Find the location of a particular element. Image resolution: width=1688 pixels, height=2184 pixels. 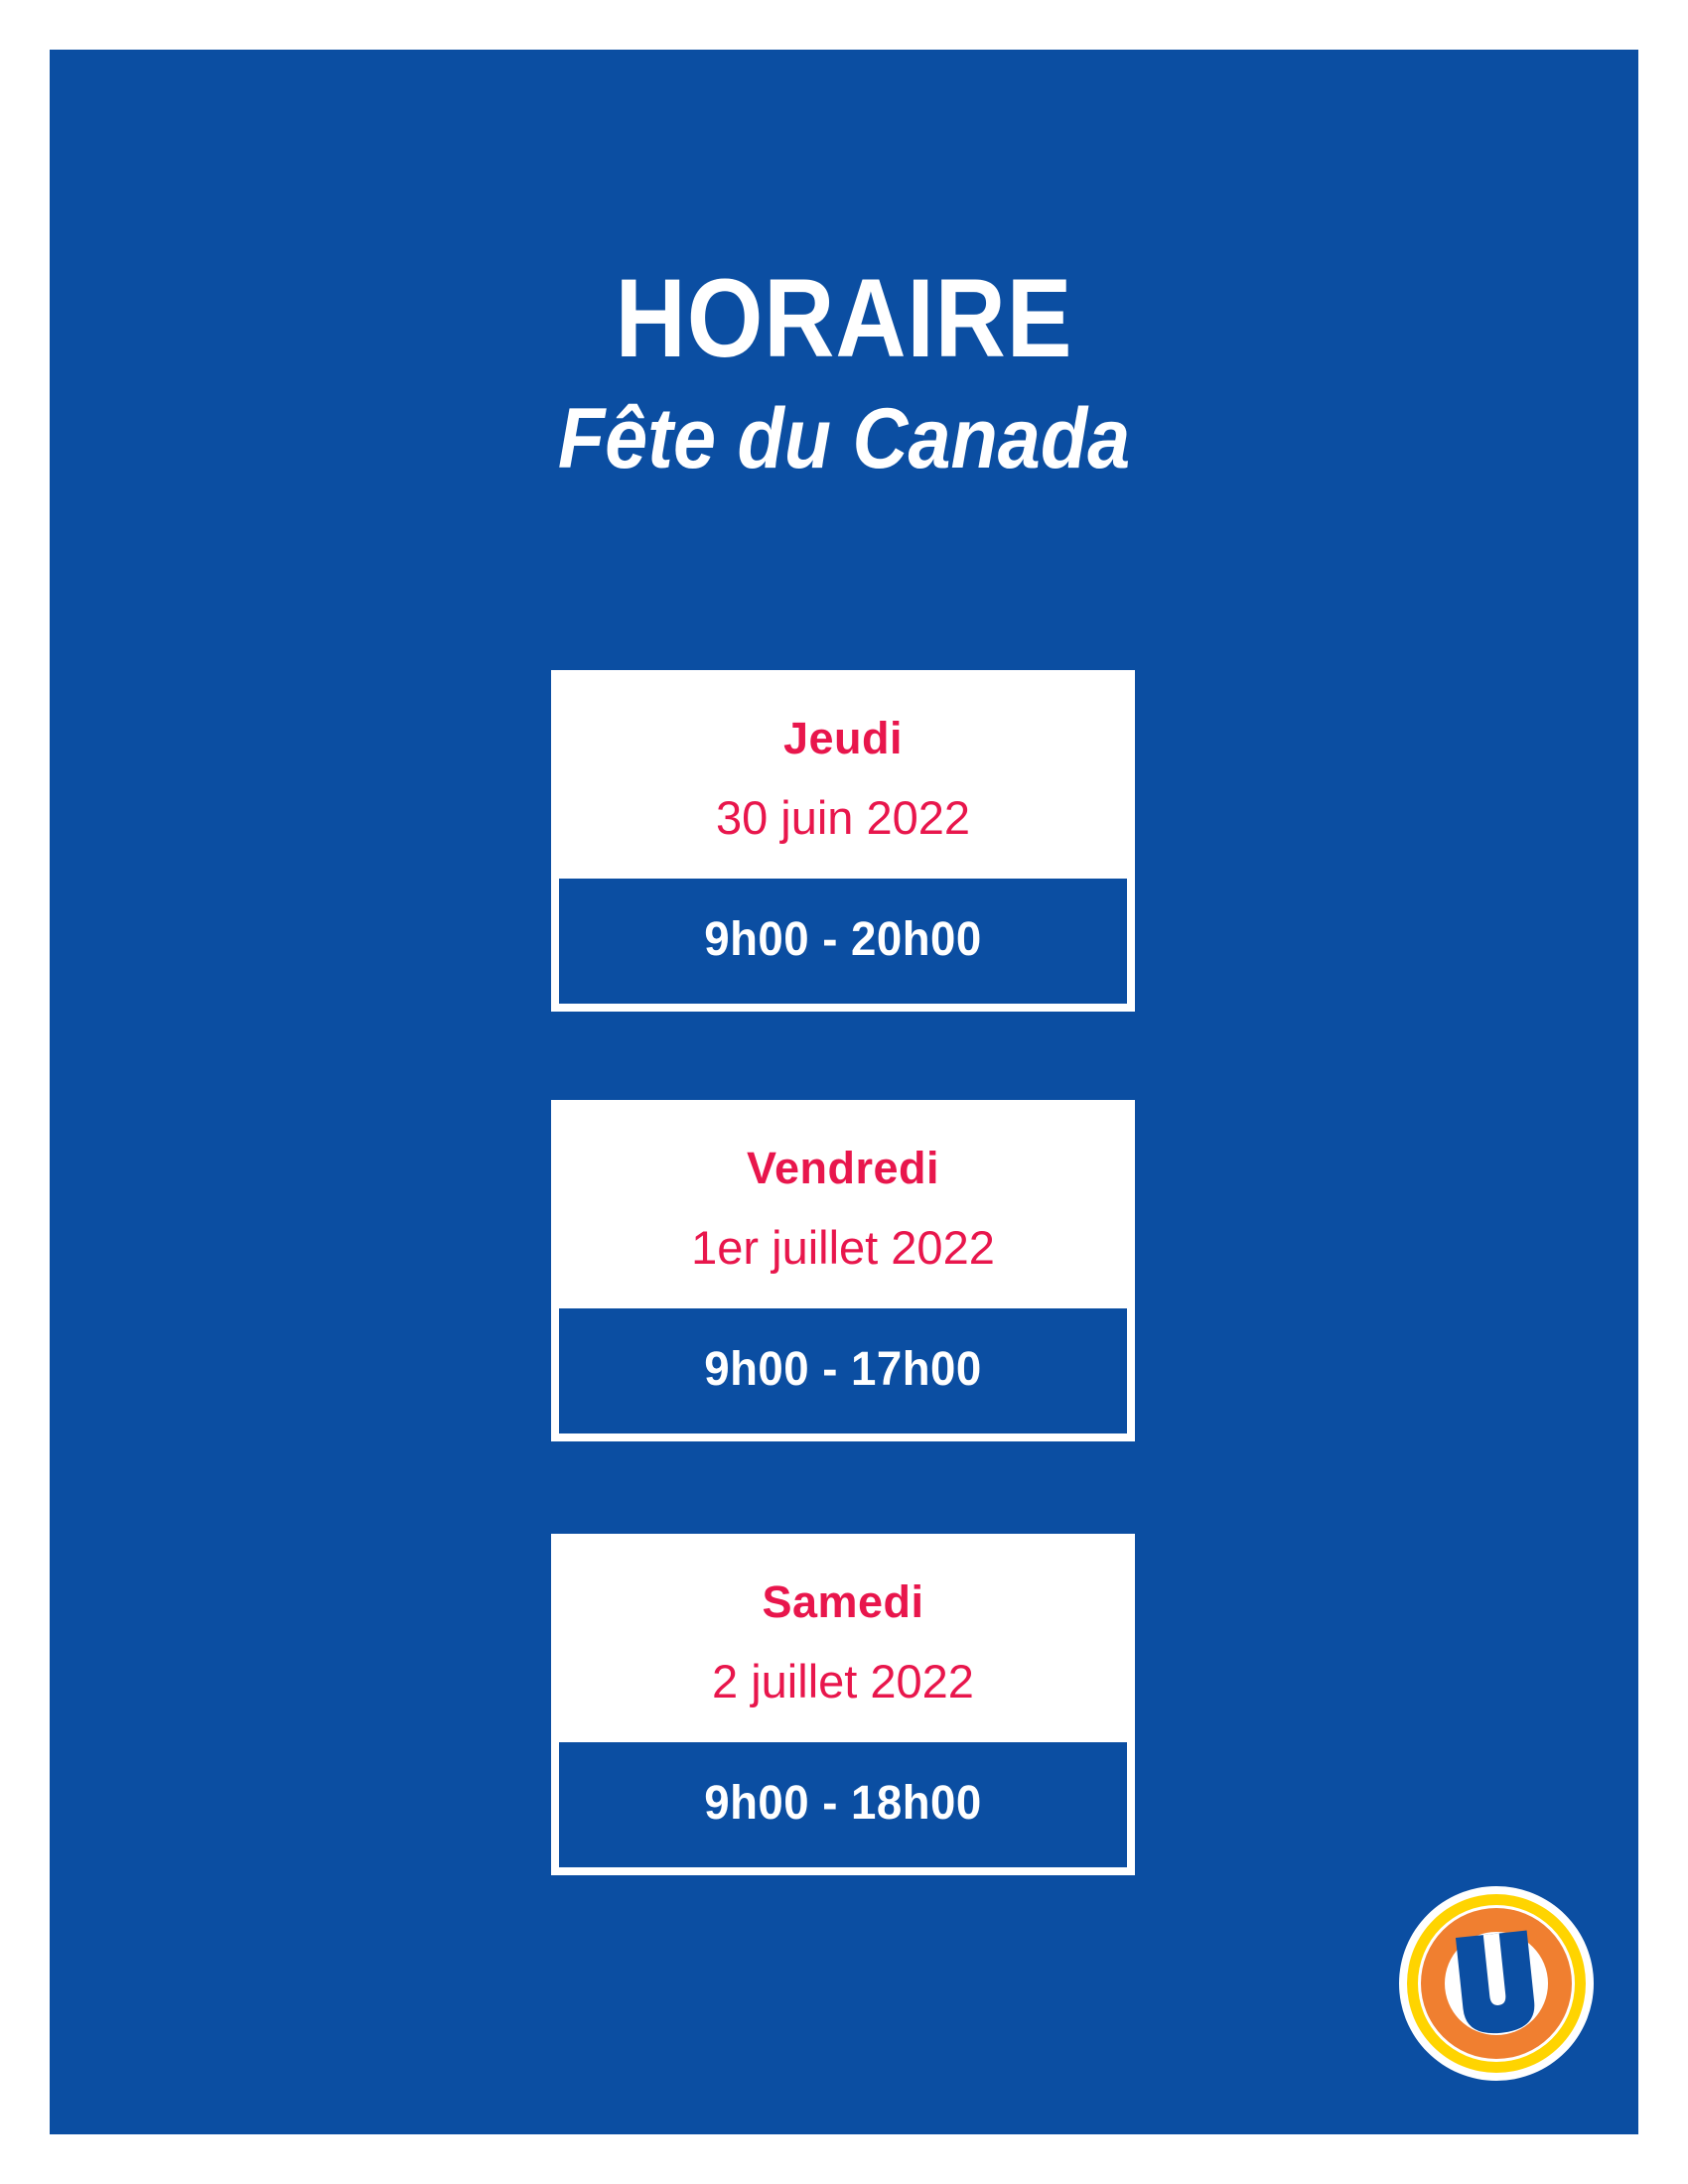

schedule-hours-label: 9h00 - 20h00 is located at coordinates (843, 939).